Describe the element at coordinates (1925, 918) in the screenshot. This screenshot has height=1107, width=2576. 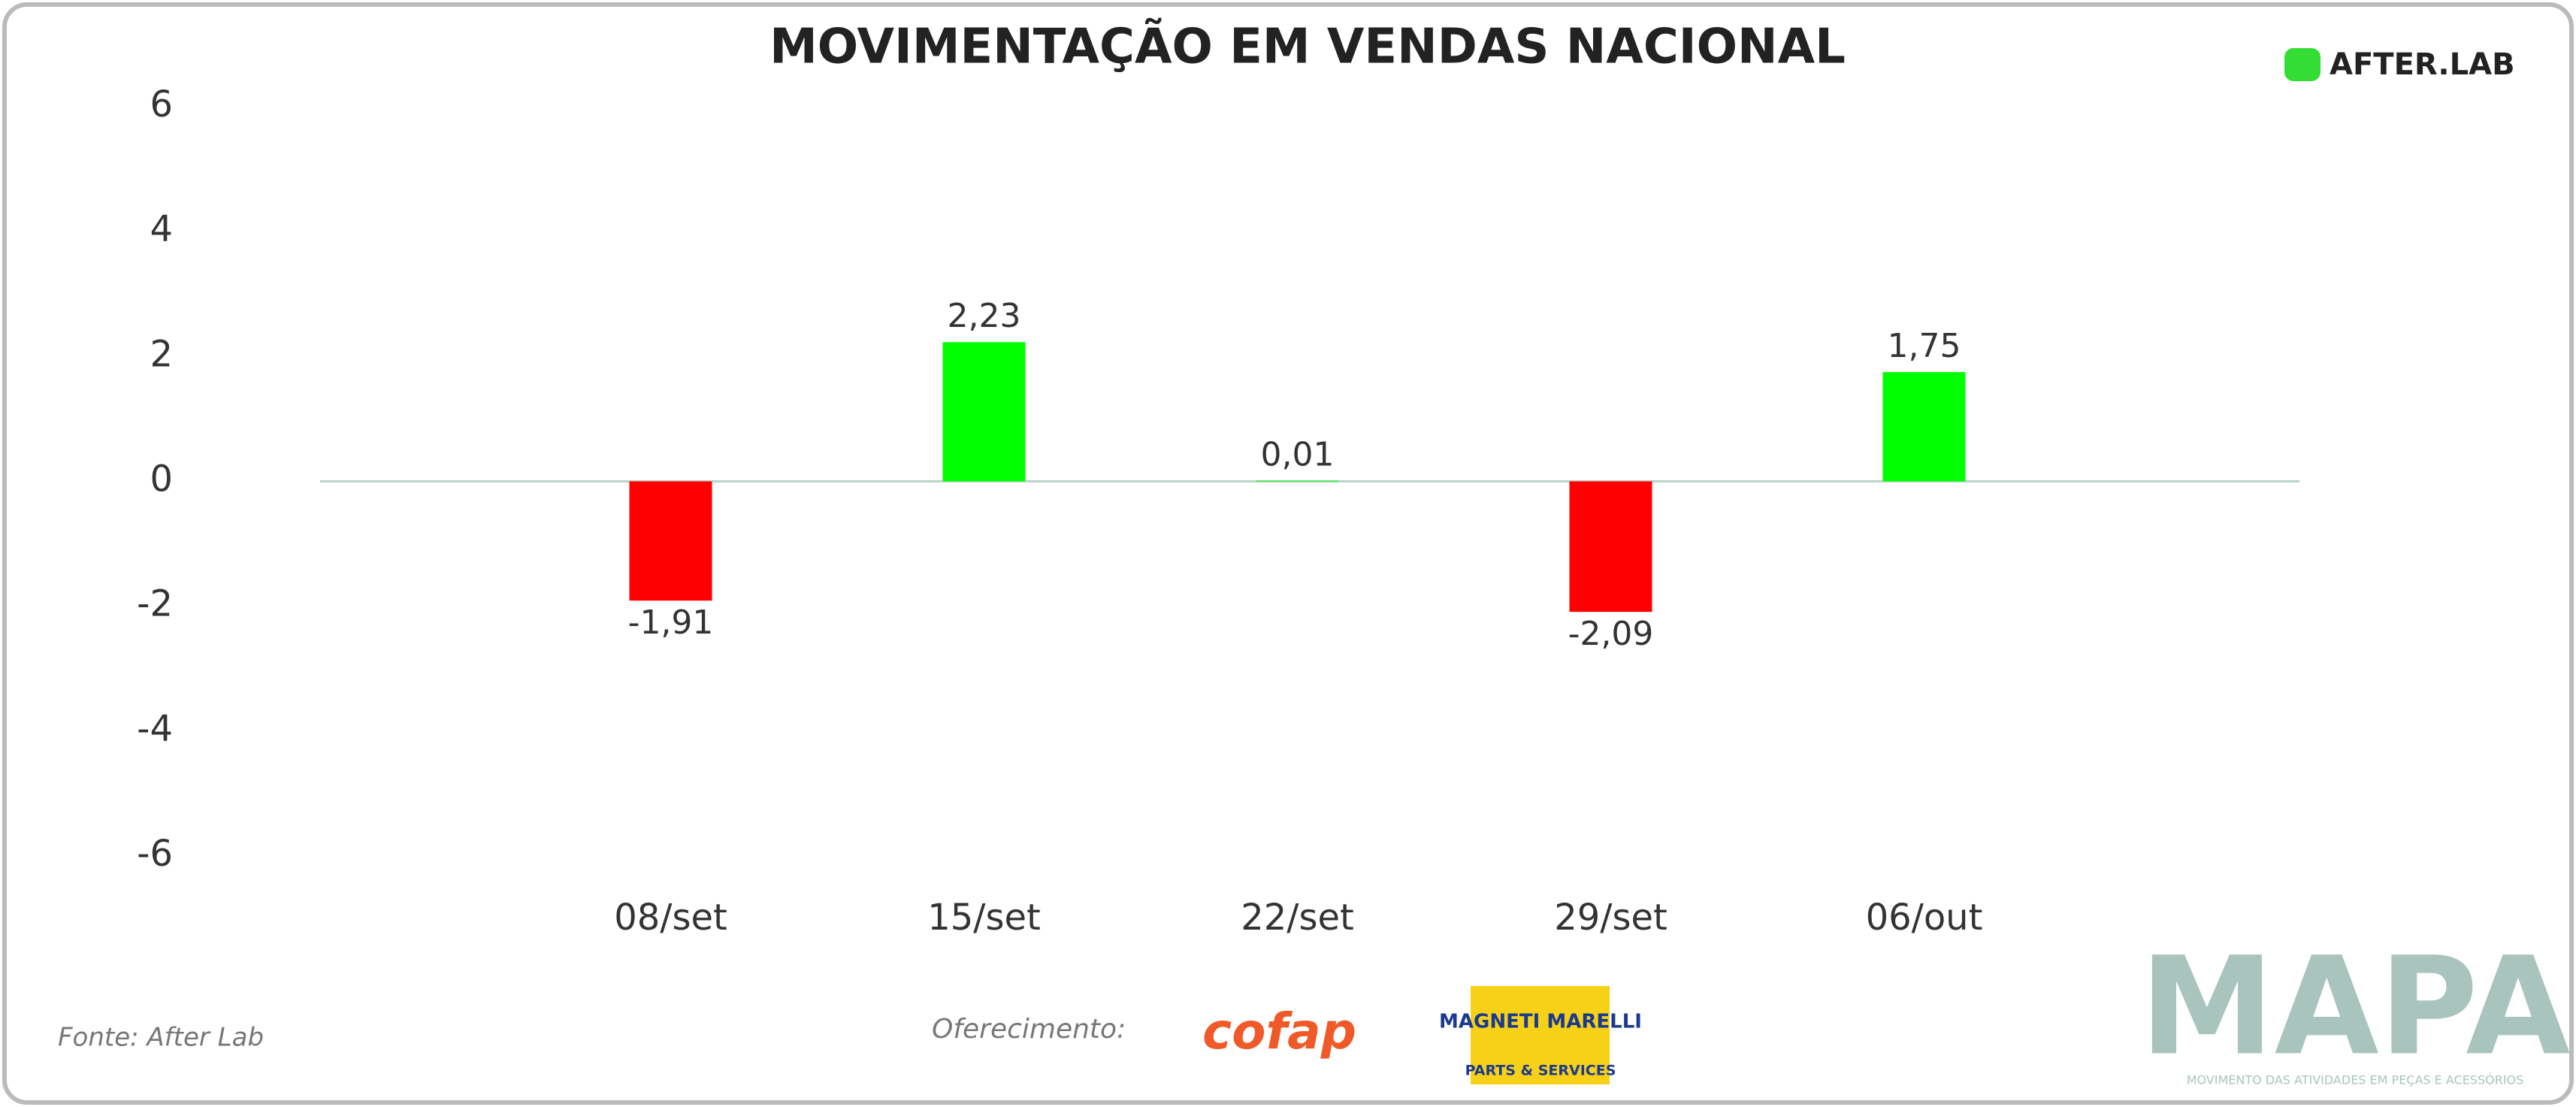
I see `x-tick-label: 06/out` at that location.